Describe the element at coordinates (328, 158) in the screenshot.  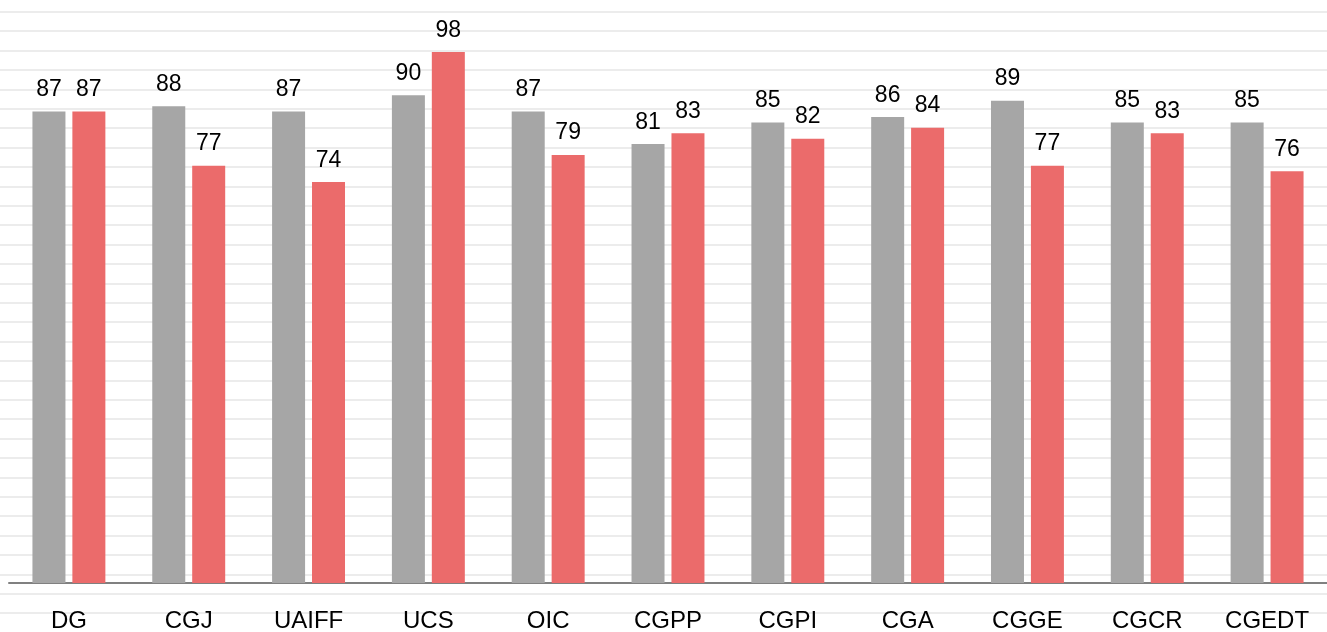
I see `data-label: 74` at that location.